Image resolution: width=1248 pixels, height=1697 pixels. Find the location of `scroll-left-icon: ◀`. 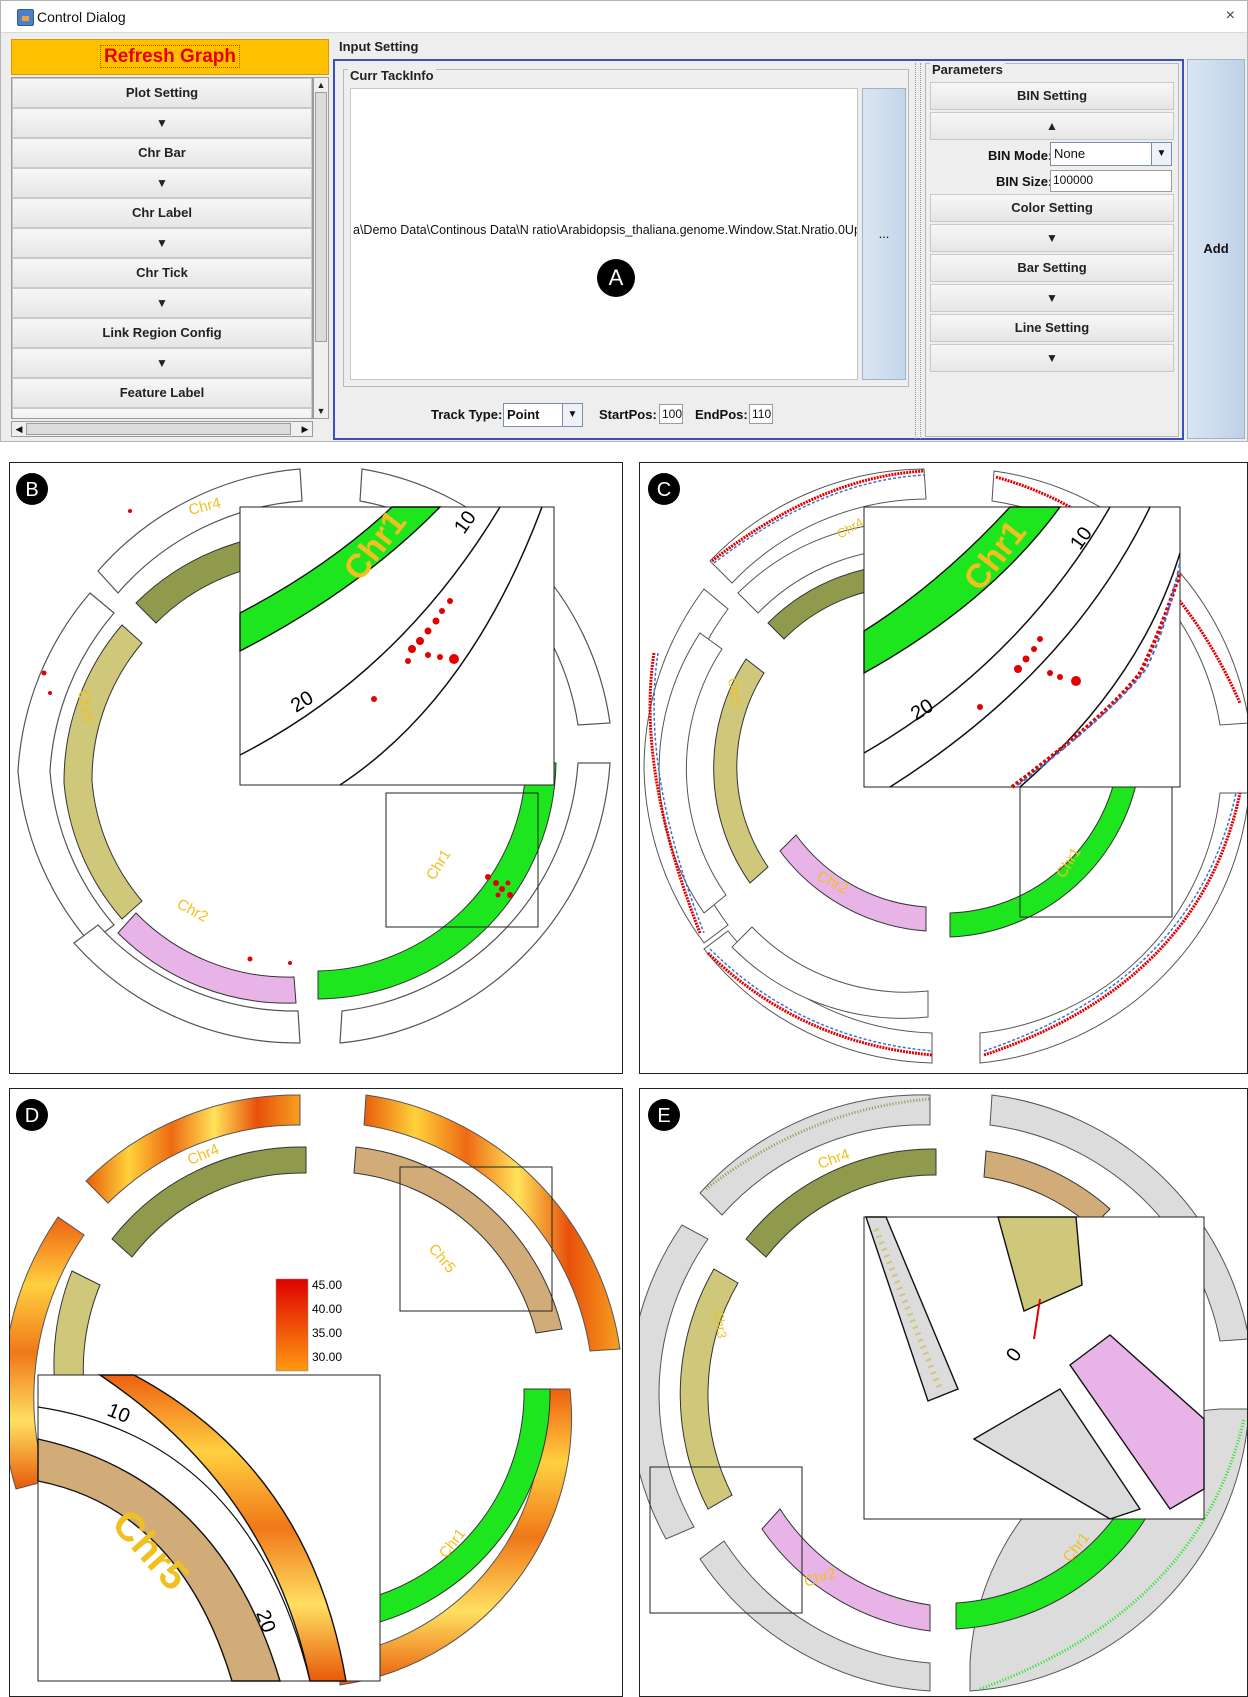

scroll-left-icon: ◀ is located at coordinates (19, 429).